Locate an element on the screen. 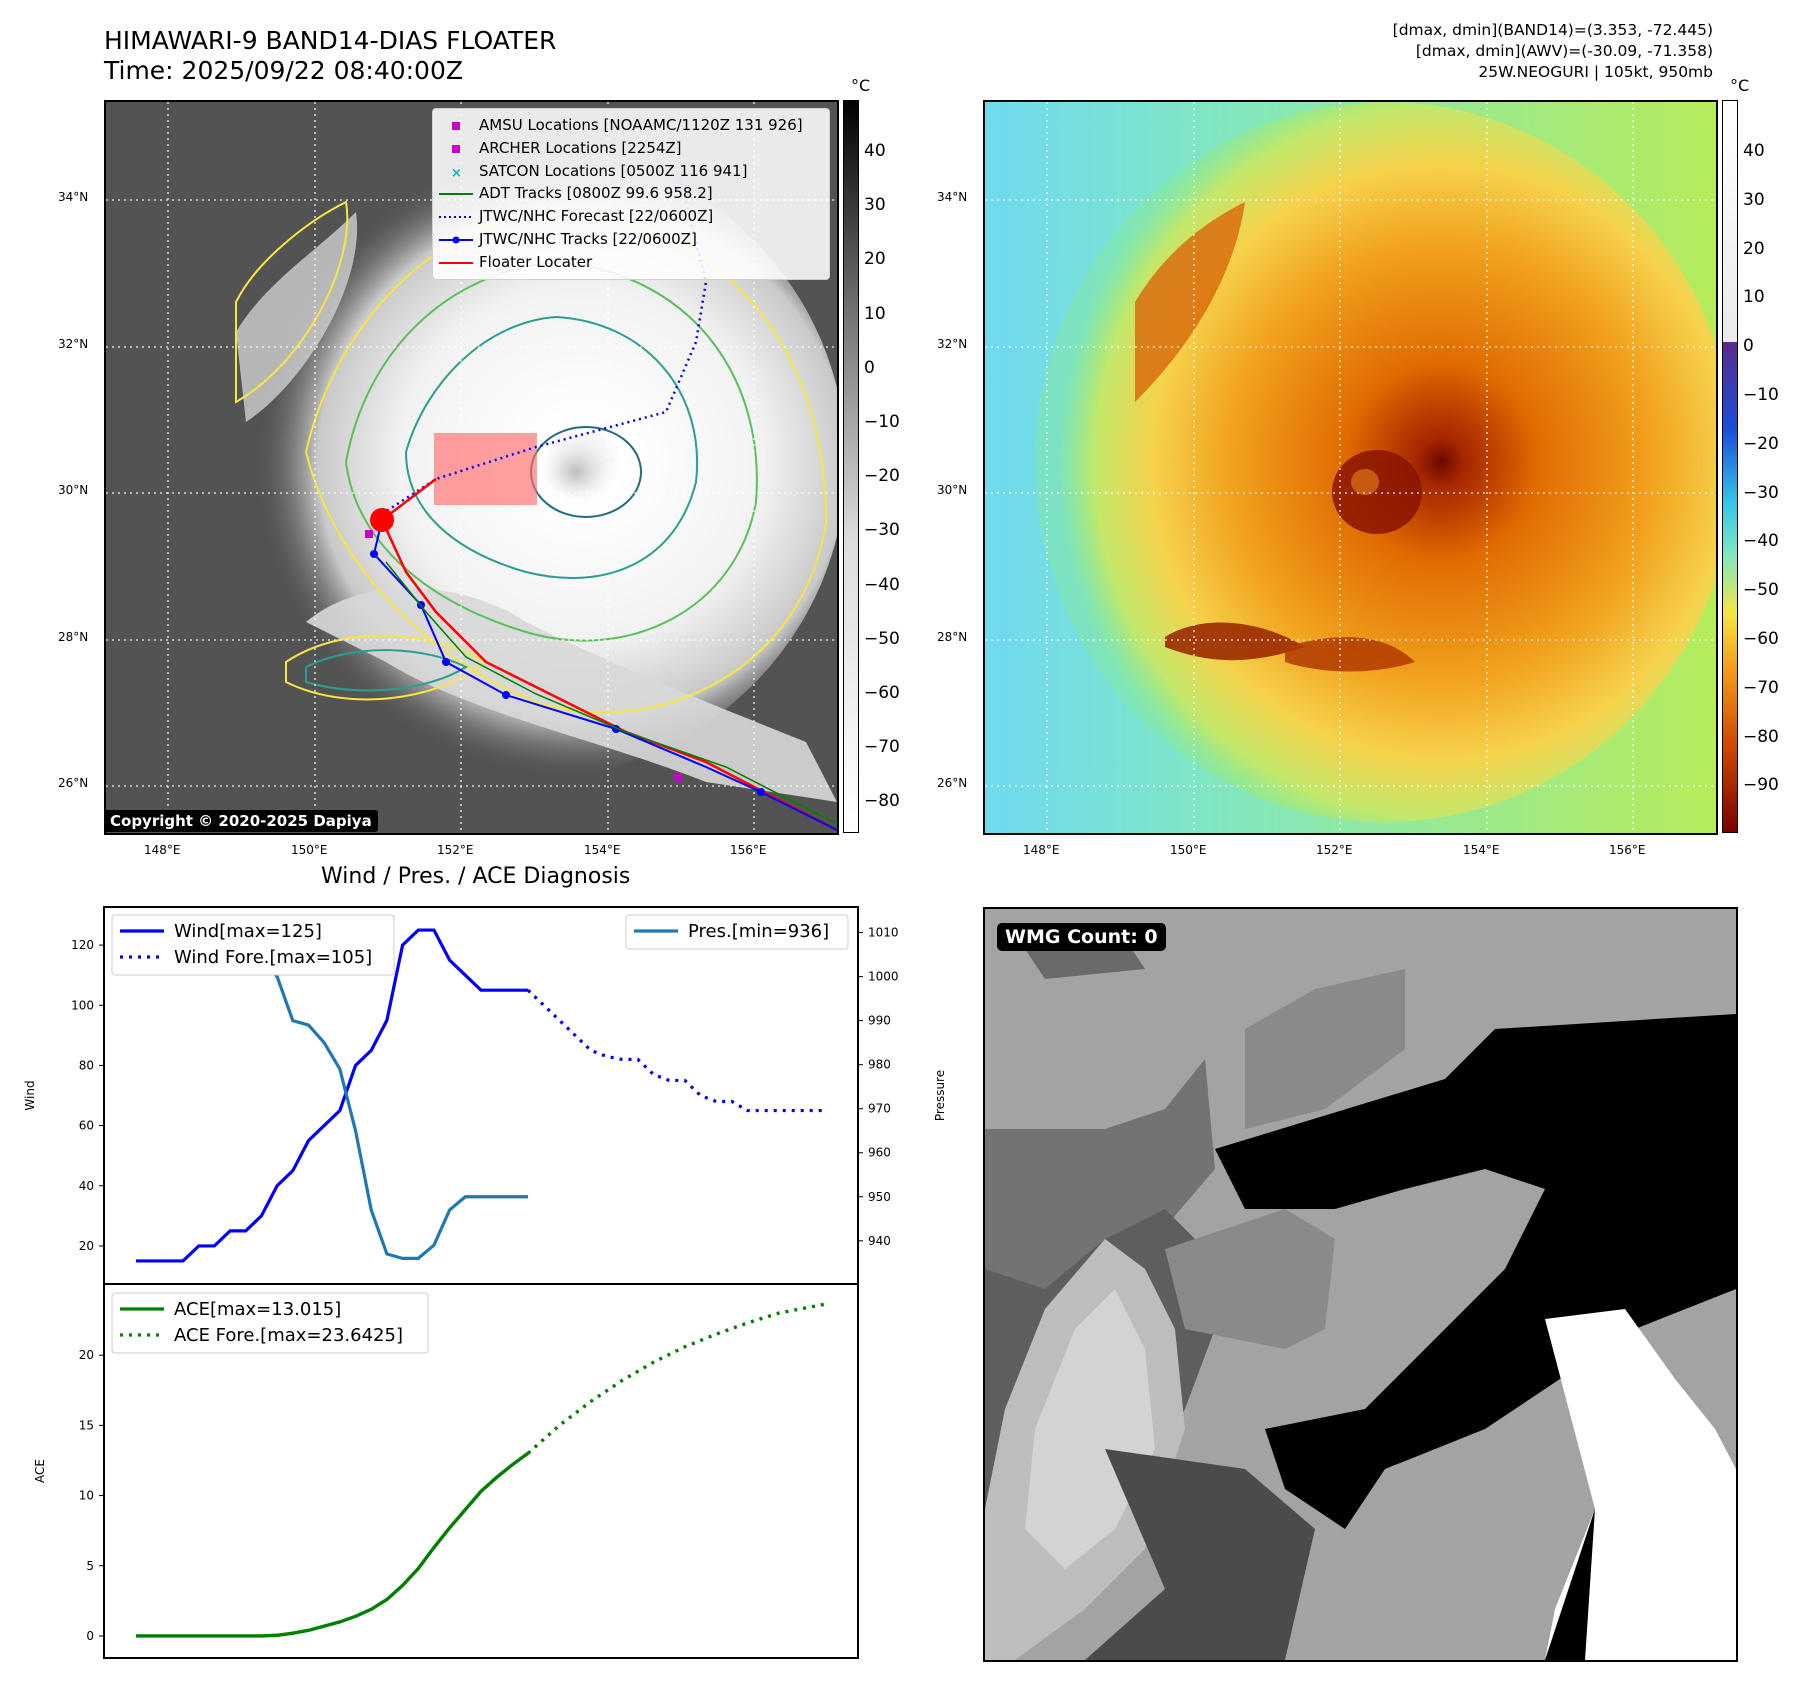 The image size is (1797, 1690). ace-axis-label: ACE is located at coordinates (40, 1471).